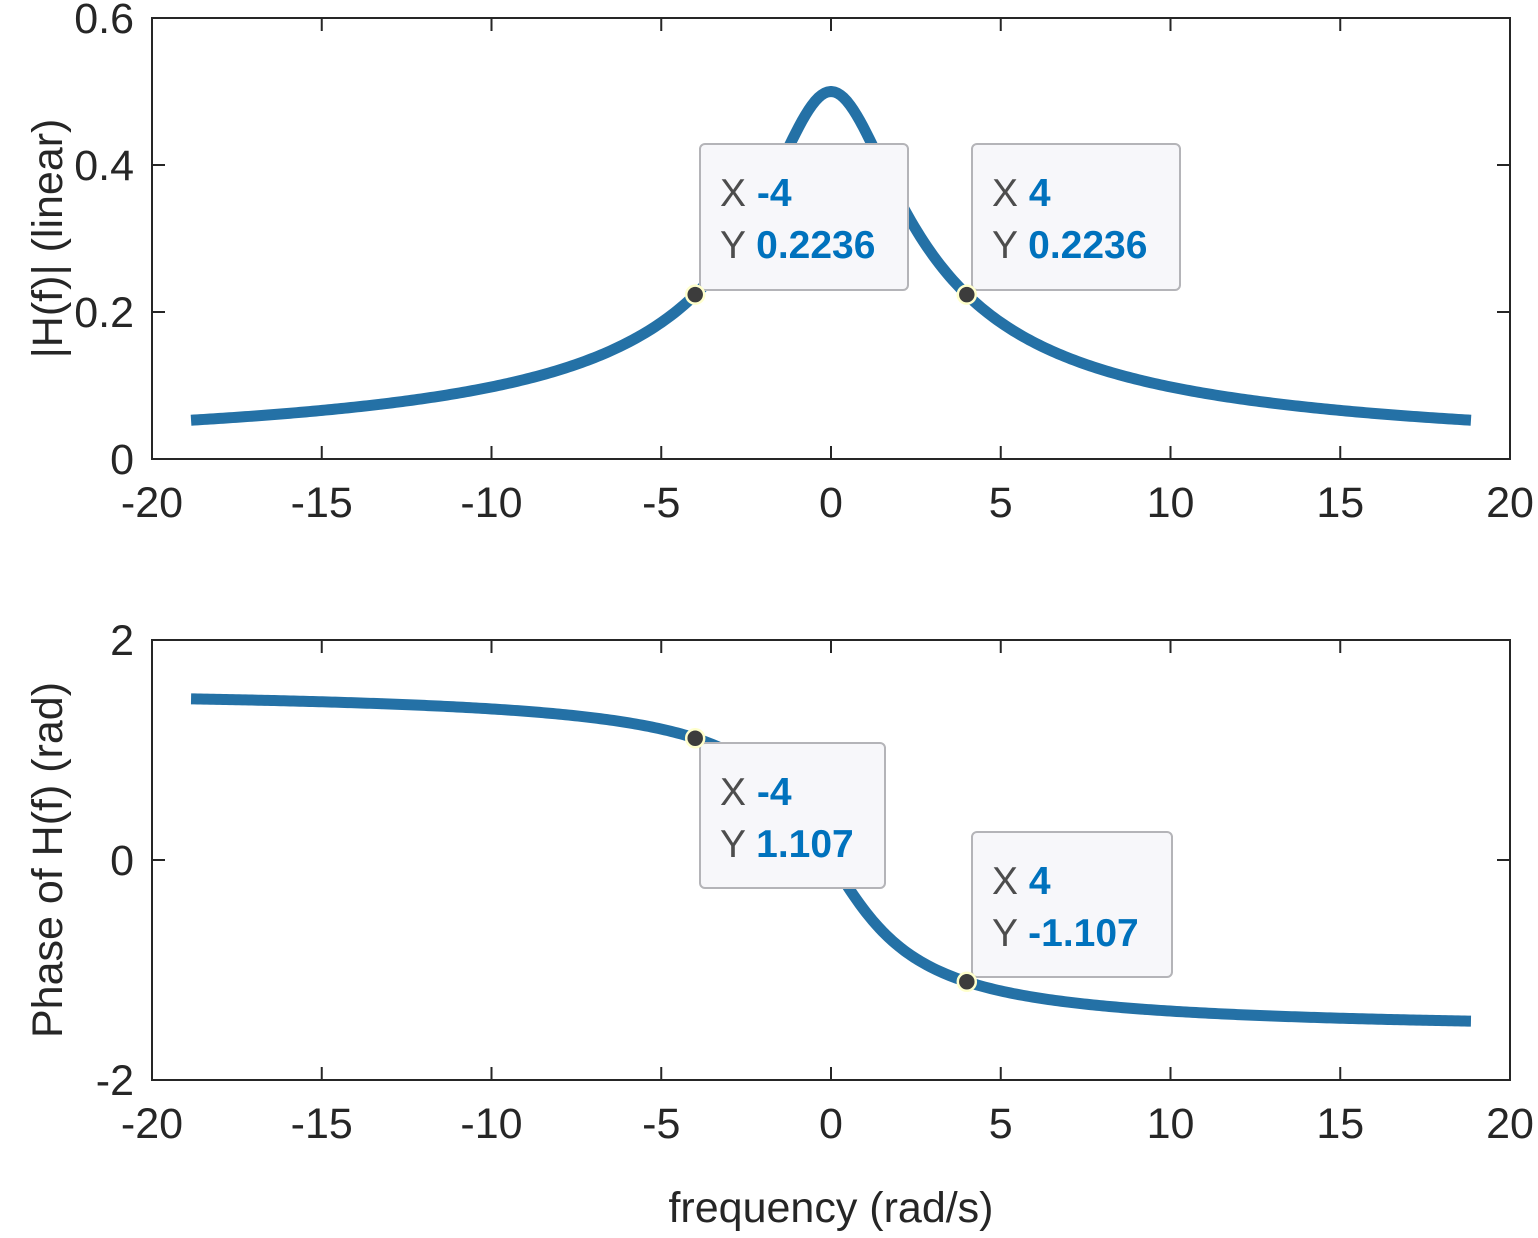 The image size is (1538, 1238). What do you see at coordinates (122, 641) in the screenshot?
I see `y-tick-label: 2` at bounding box center [122, 641].